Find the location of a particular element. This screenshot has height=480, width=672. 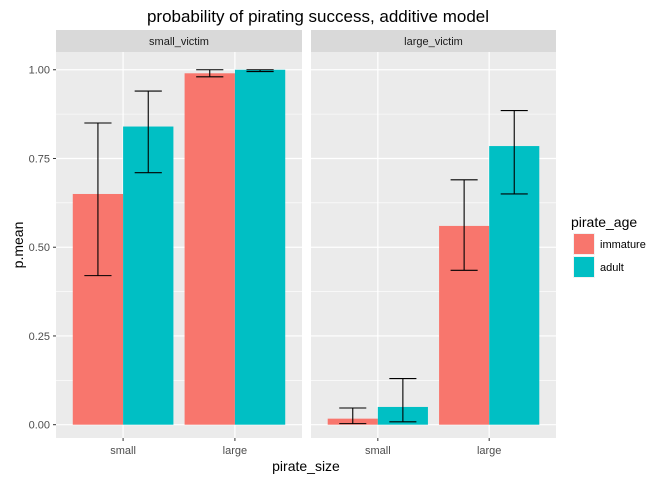

legend-entry-adult: adult is located at coordinates (598, 267).